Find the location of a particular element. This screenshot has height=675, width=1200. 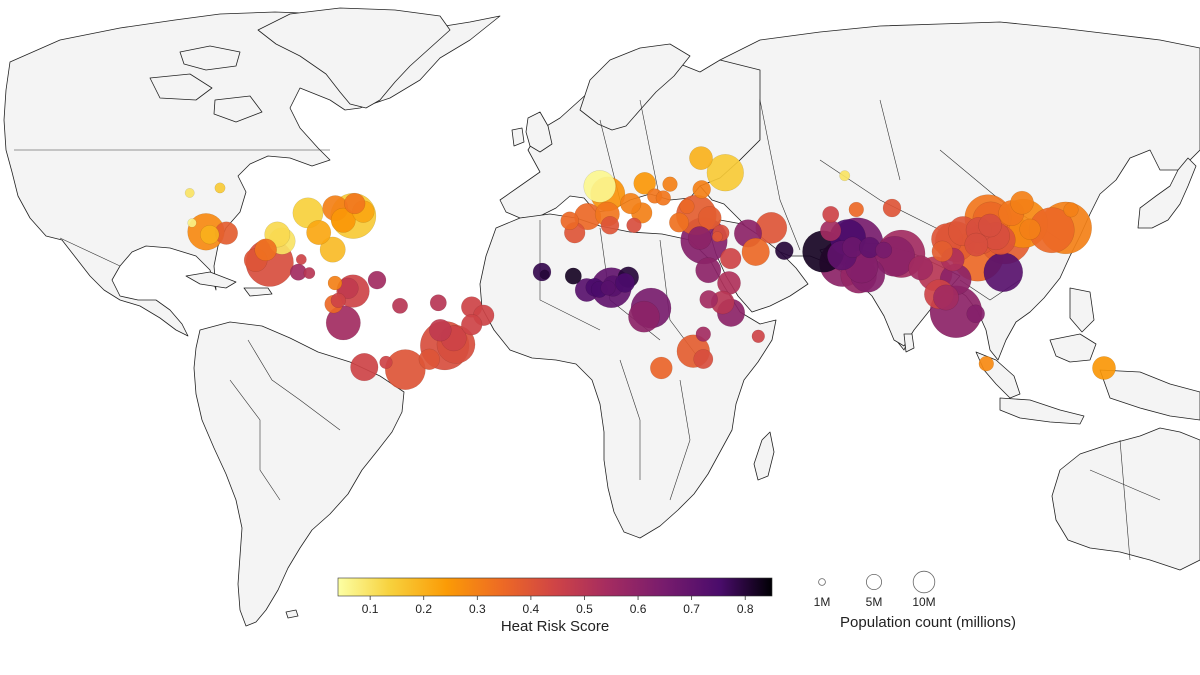

greenland-landmass is located at coordinates (354, 58).